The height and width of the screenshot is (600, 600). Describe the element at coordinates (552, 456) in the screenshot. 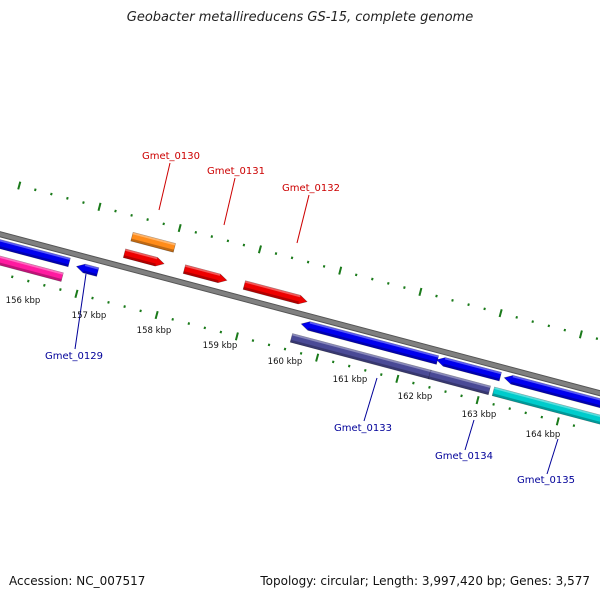

I see `gene-gmet-0135-leader` at that location.